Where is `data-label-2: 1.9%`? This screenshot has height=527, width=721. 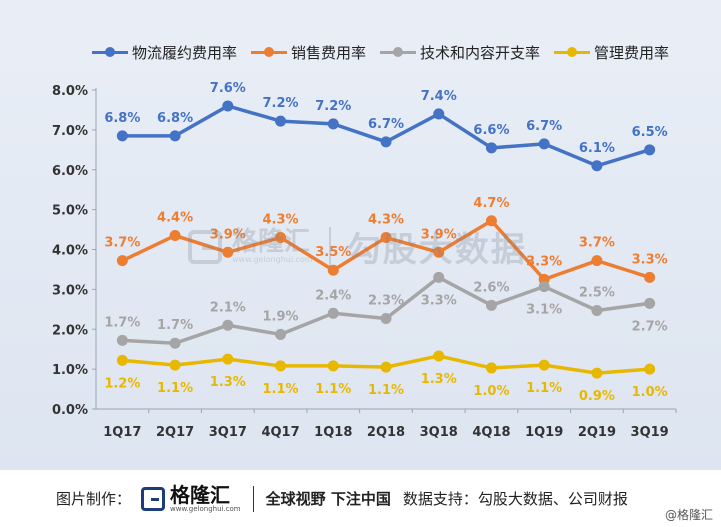
data-label-2: 1.9% is located at coordinates (281, 316).